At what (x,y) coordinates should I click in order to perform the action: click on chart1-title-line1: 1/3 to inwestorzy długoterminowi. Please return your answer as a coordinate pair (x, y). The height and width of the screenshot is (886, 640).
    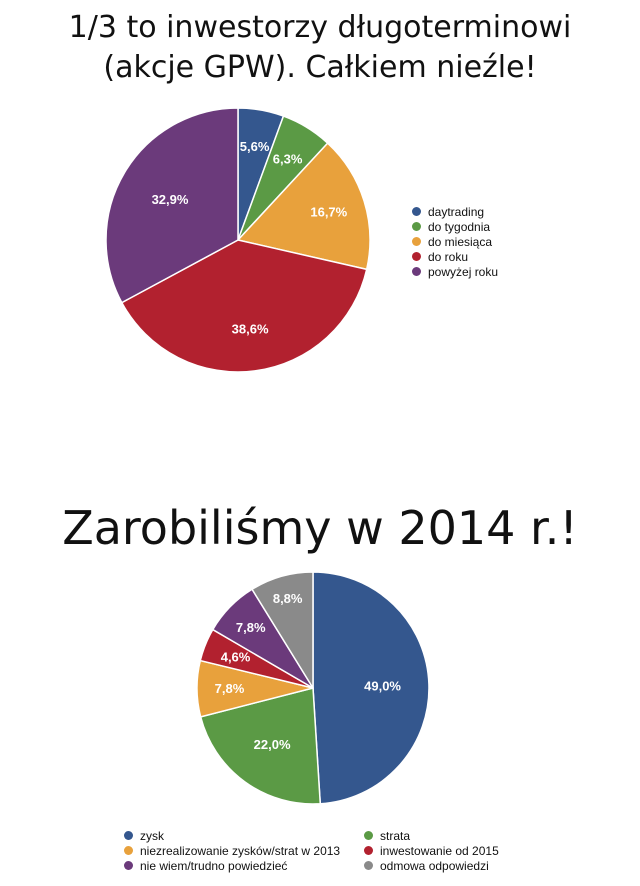
    Looking at the image, I should click on (320, 27).